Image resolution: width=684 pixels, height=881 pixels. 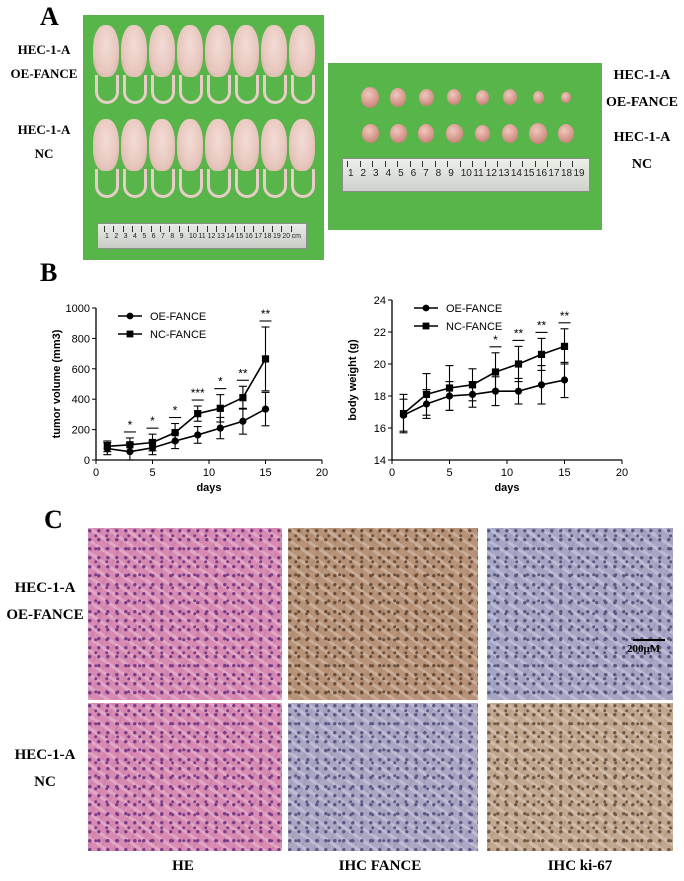 What do you see at coordinates (580, 614) in the screenshot?
I see `tissue-ki67-oe: 200μM` at bounding box center [580, 614].